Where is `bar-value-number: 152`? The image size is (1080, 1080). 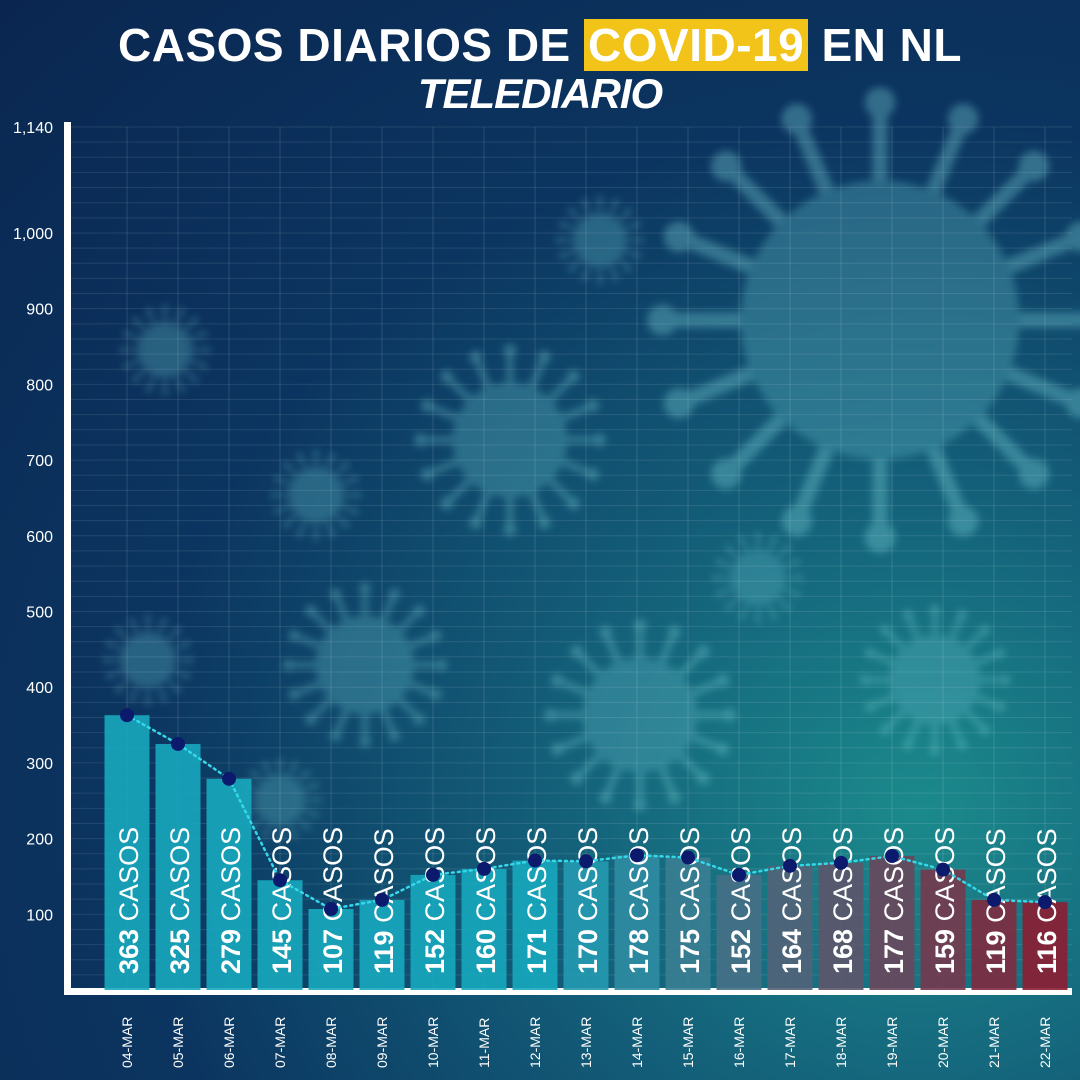 bar-value-number: 152 is located at coordinates (741, 951).